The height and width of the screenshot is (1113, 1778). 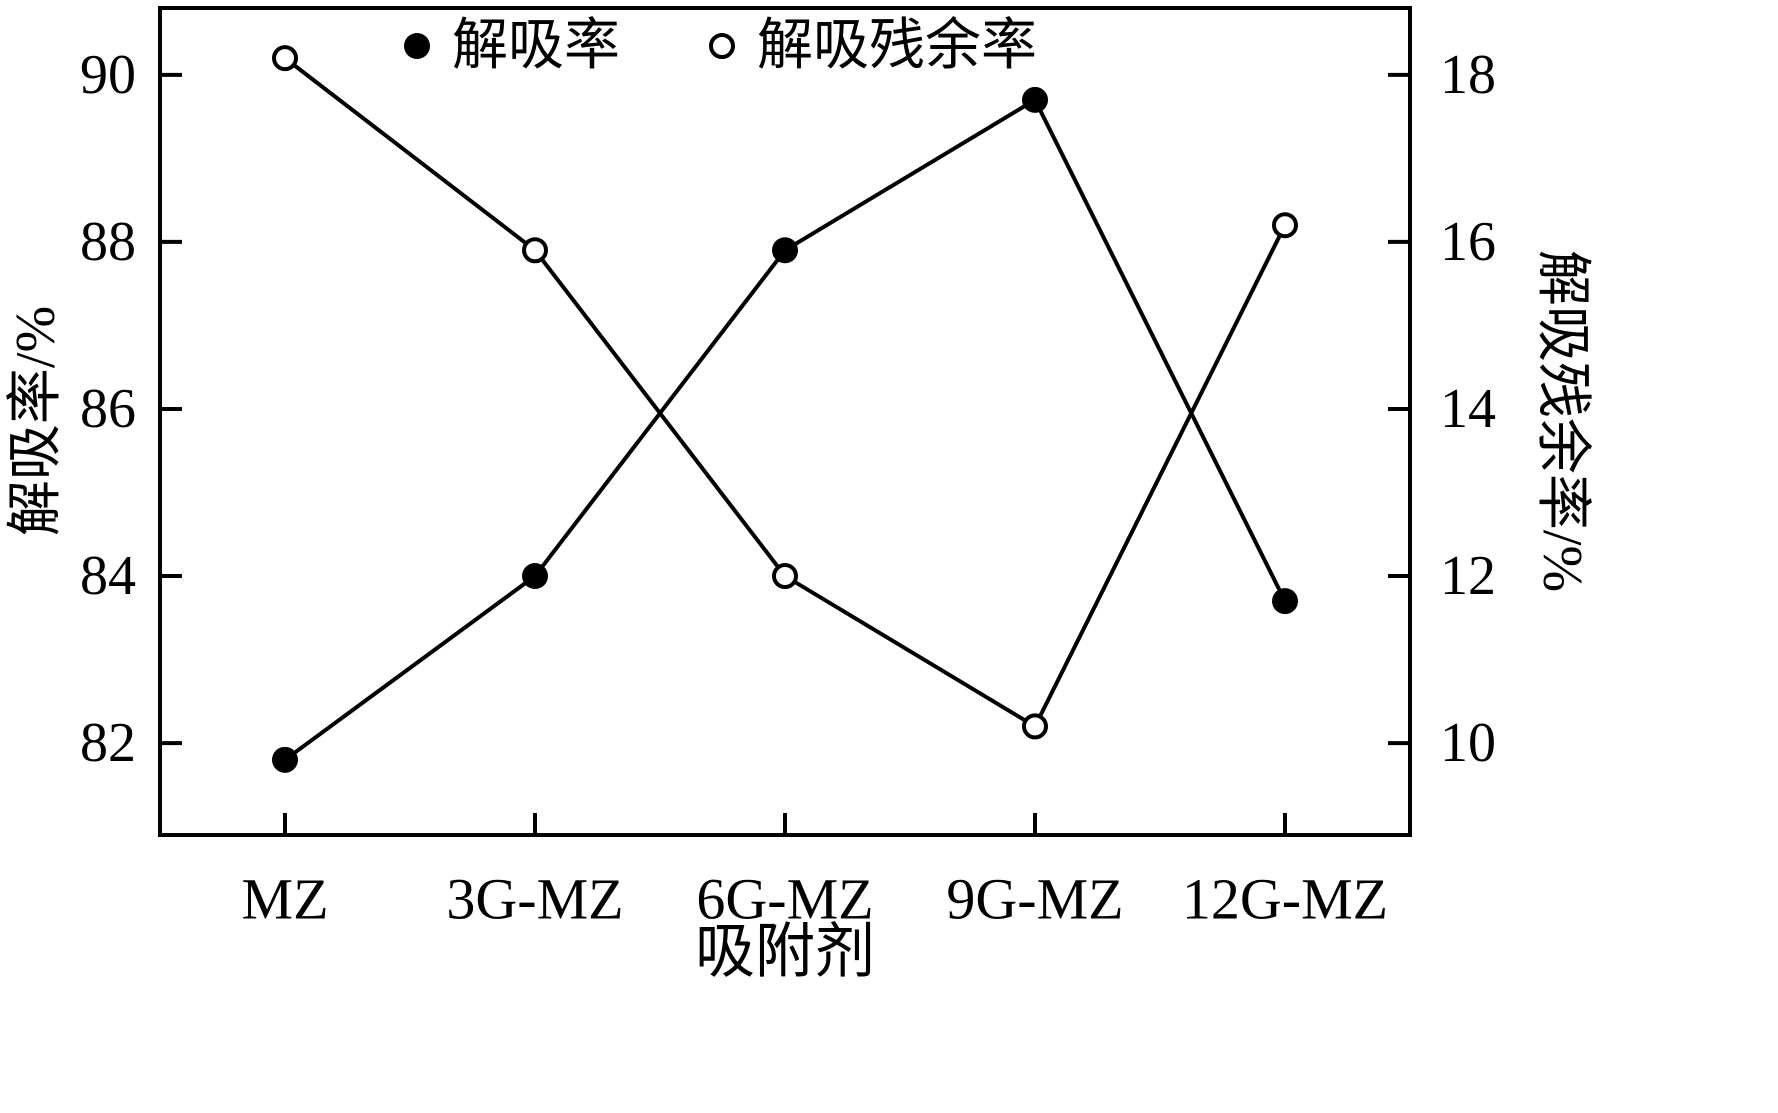 What do you see at coordinates (1285, 899) in the screenshot?
I see `x-tick-label: 12G-MZ` at bounding box center [1285, 899].